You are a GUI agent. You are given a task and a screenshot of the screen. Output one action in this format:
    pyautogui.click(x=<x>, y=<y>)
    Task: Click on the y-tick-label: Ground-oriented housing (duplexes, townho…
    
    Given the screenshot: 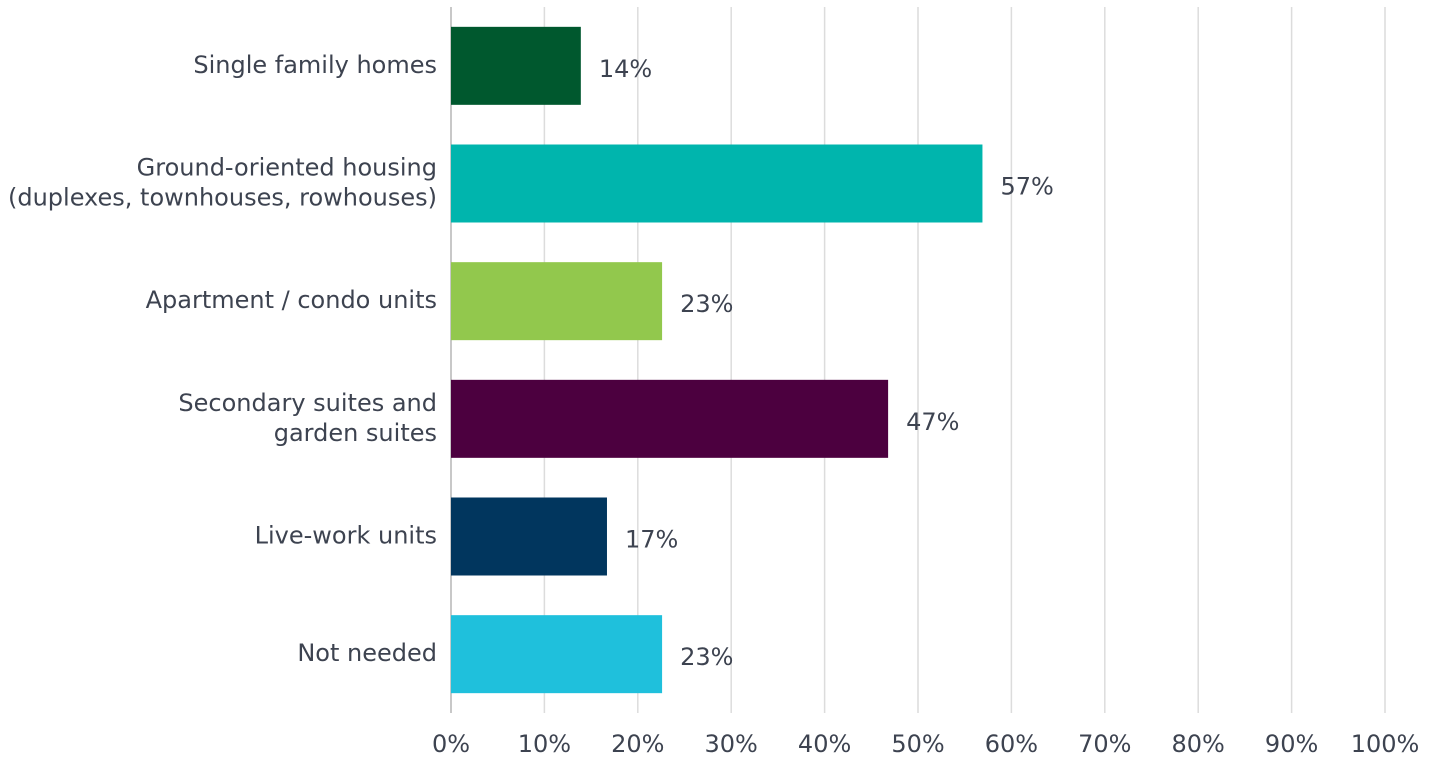 What is the action you would take?
    pyautogui.click(x=222, y=183)
    